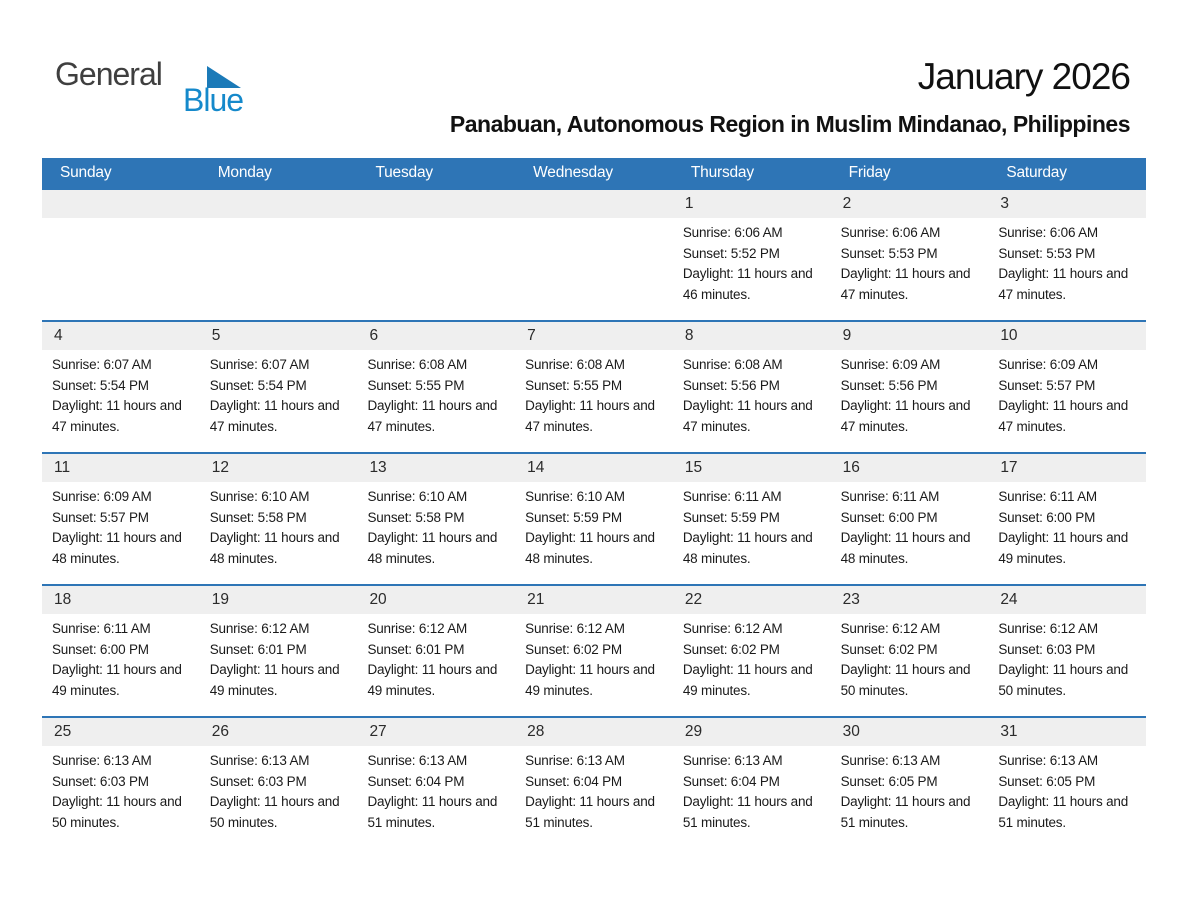 Image resolution: width=1188 pixels, height=918 pixels. Describe the element at coordinates (100, 385) in the screenshot. I see `sunset-text: Sunset: 5:54 PM` at that location.